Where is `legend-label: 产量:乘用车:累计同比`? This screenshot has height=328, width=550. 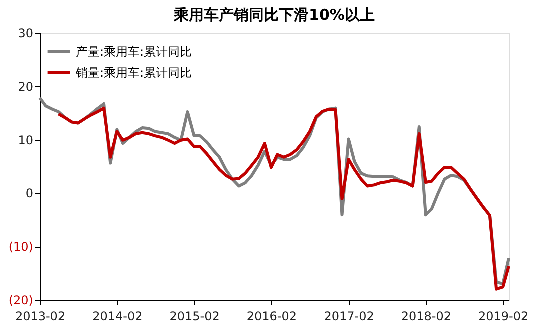 legend-label: 产量:乘用车:累计同比 is located at coordinates (134, 52).